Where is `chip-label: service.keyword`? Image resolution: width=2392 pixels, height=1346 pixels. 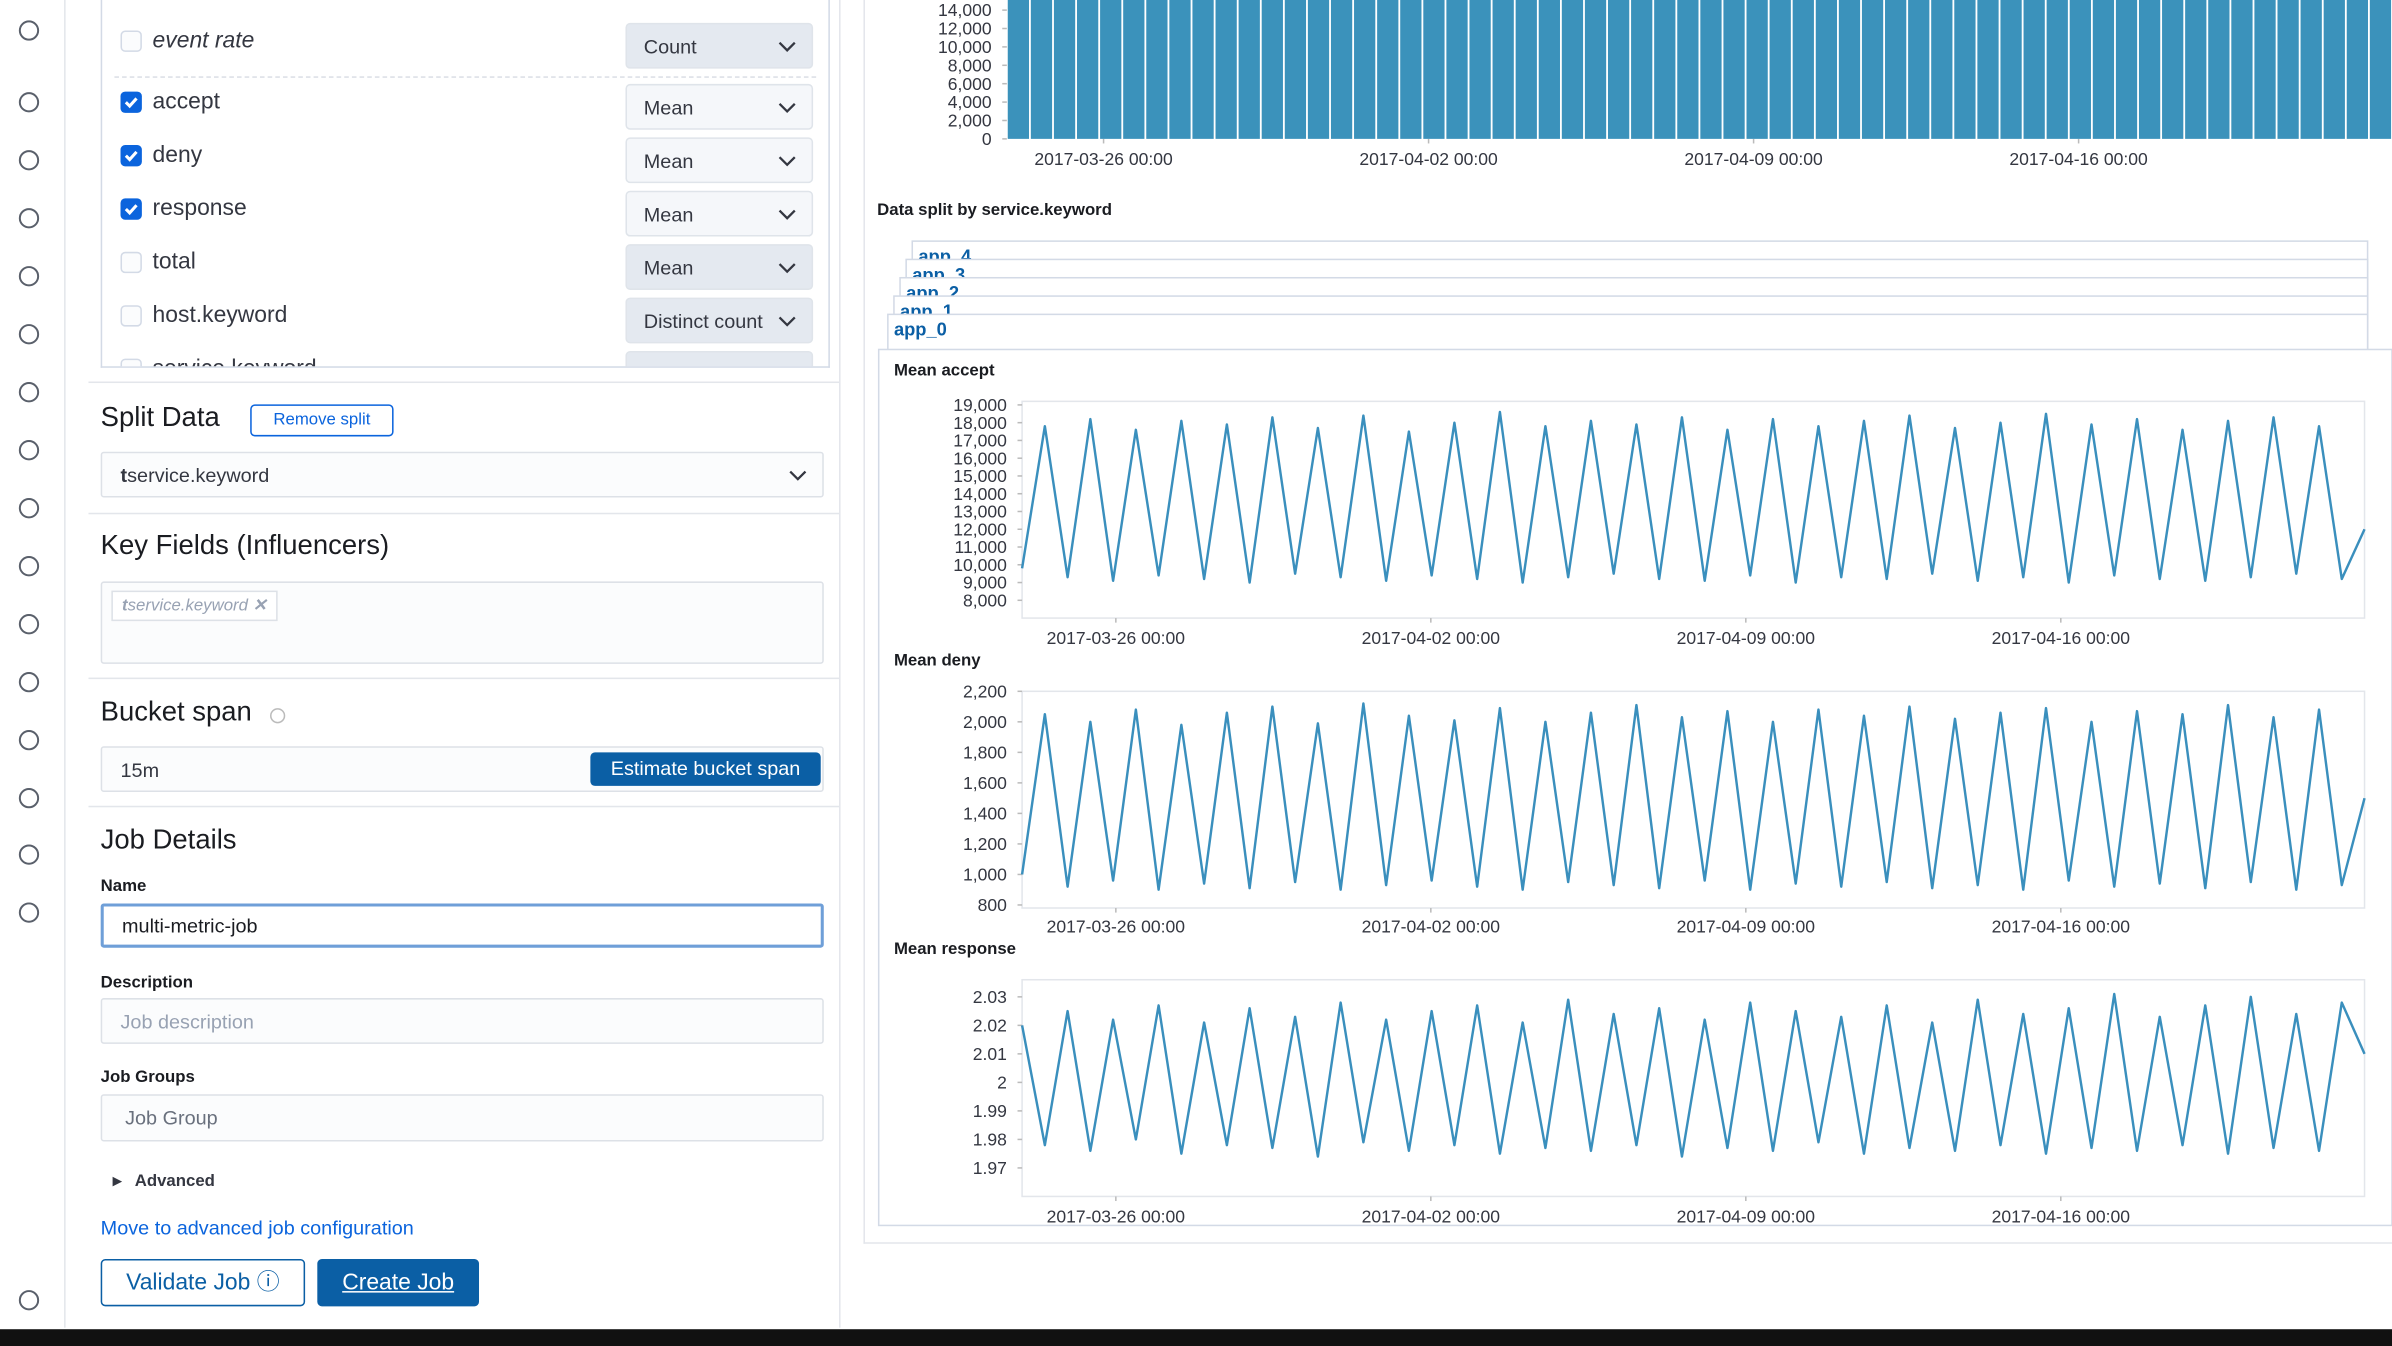 chip-label: service.keyword is located at coordinates (187, 606).